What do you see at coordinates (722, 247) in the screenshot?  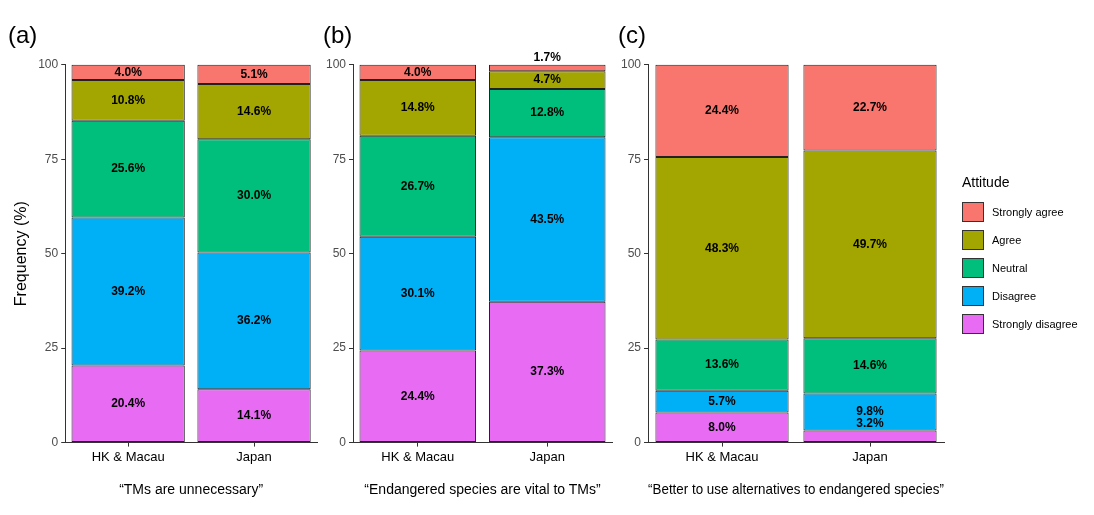 I see `data-label: 48.3%` at bounding box center [722, 247].